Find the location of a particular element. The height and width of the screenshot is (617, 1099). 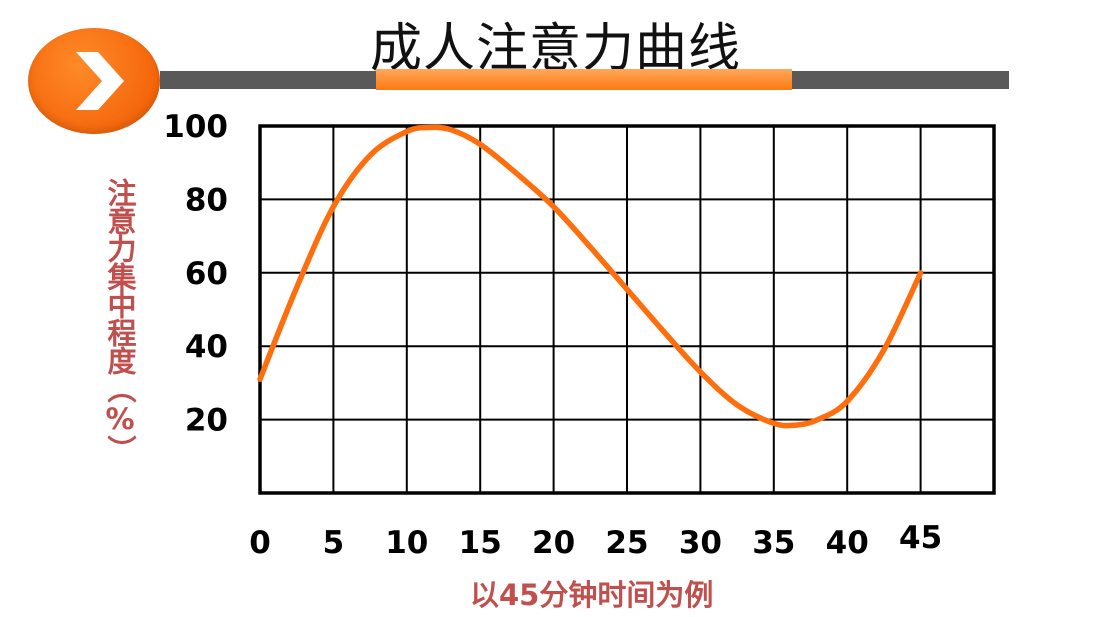

x-tick-label: 20 is located at coordinates (553, 543).